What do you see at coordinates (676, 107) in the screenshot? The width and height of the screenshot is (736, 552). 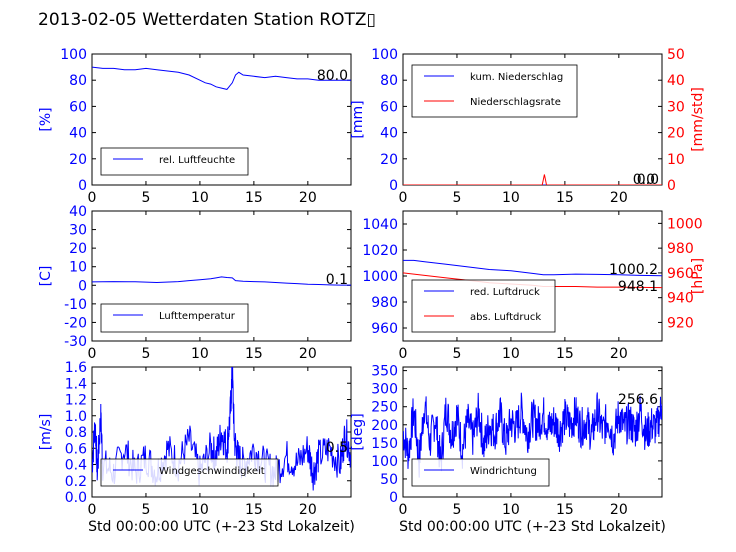 I see `y2-tick-label: 30` at bounding box center [676, 107].